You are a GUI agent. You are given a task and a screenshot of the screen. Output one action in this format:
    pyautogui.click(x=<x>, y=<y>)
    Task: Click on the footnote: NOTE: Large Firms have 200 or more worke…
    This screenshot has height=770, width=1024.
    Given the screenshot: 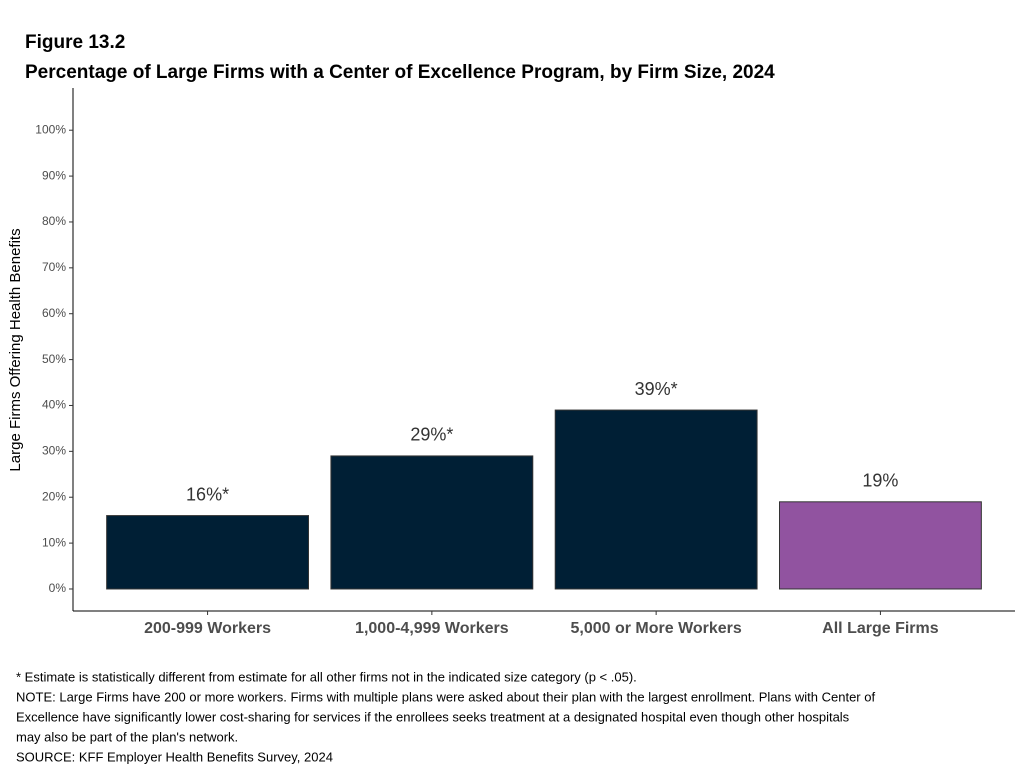 What is the action you would take?
    pyautogui.click(x=445, y=696)
    